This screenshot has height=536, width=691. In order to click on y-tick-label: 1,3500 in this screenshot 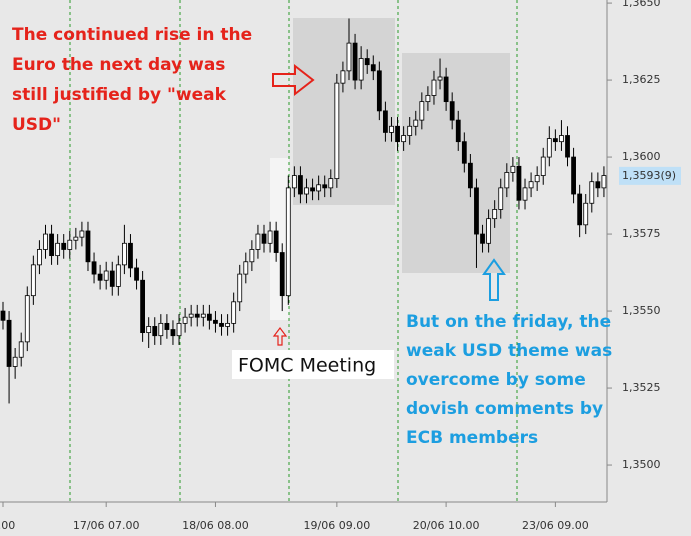, I will do `click(641, 464)`.